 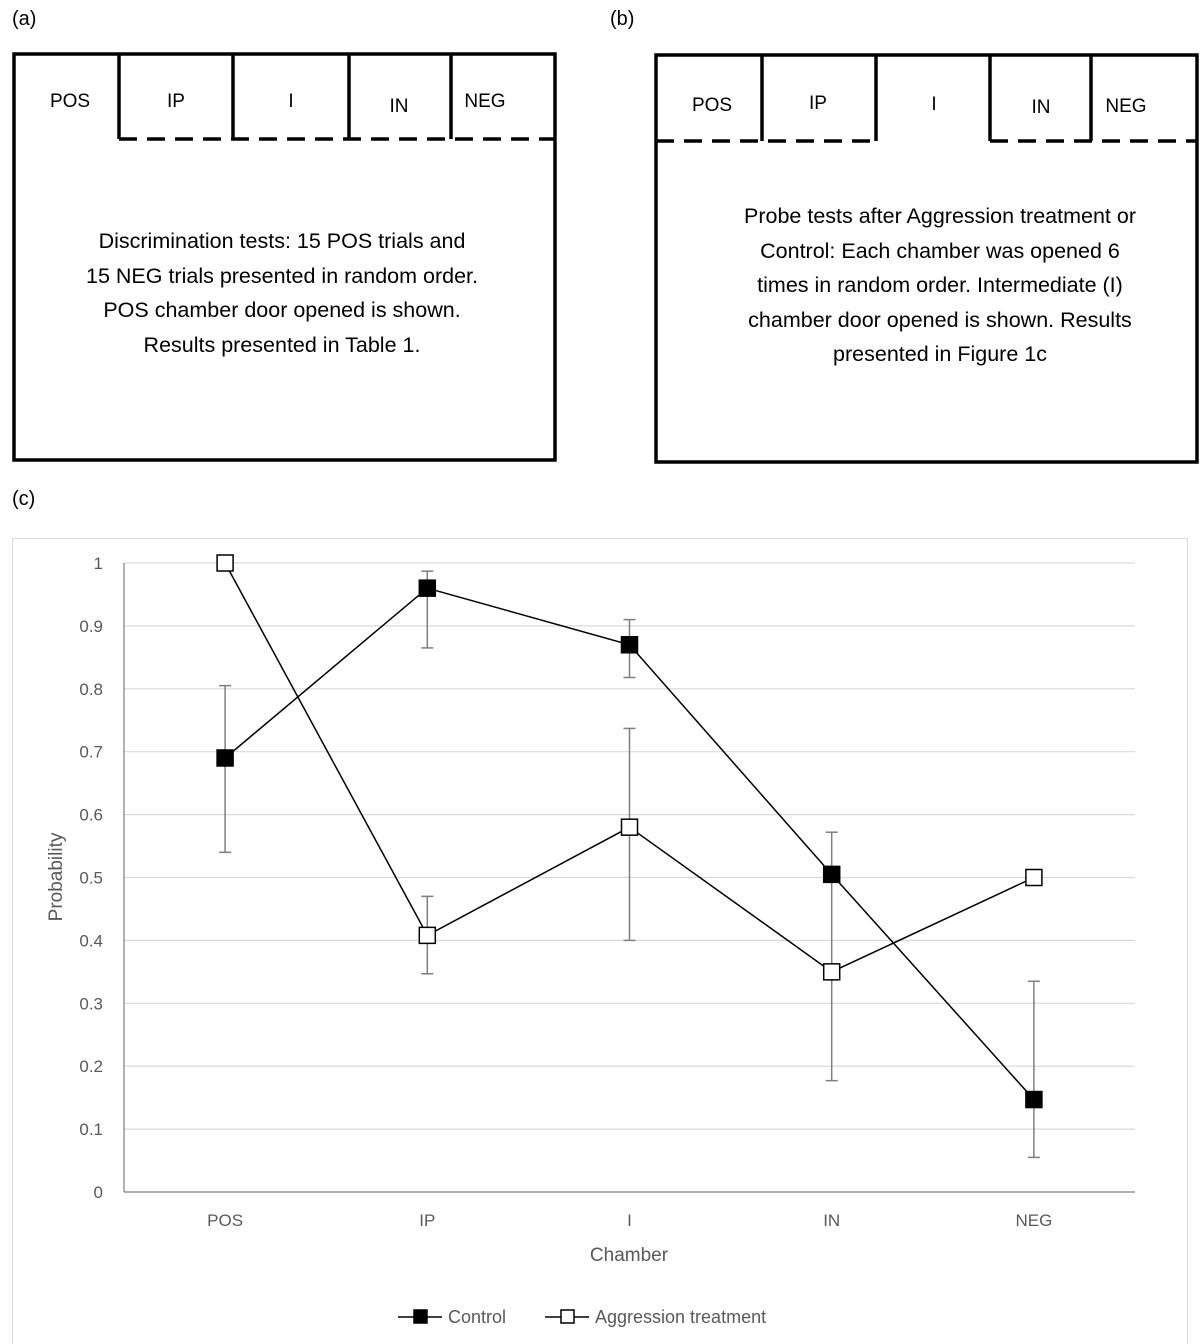 I want to click on panel-b-label: (b), so click(x=622, y=19).